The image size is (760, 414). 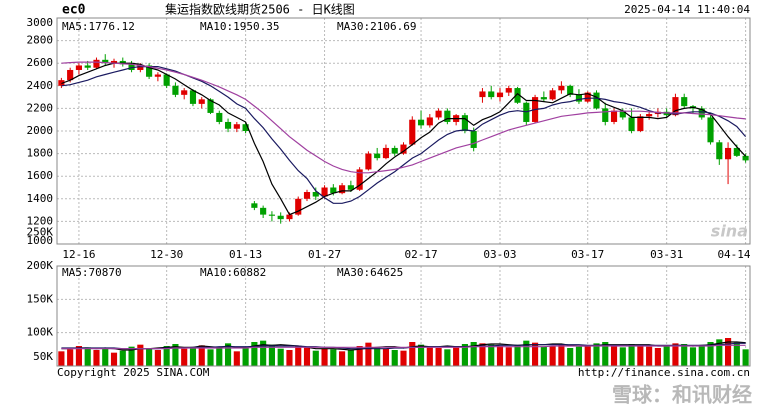 What do you see at coordinates (666, 254) in the screenshot?
I see `x-tick-label: 03-31` at bounding box center [666, 254].